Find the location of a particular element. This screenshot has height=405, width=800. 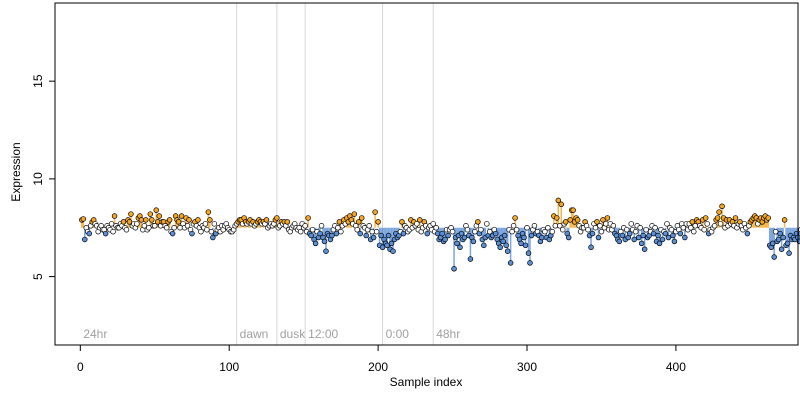

y-tick-label: 5 is located at coordinates (38, 276).